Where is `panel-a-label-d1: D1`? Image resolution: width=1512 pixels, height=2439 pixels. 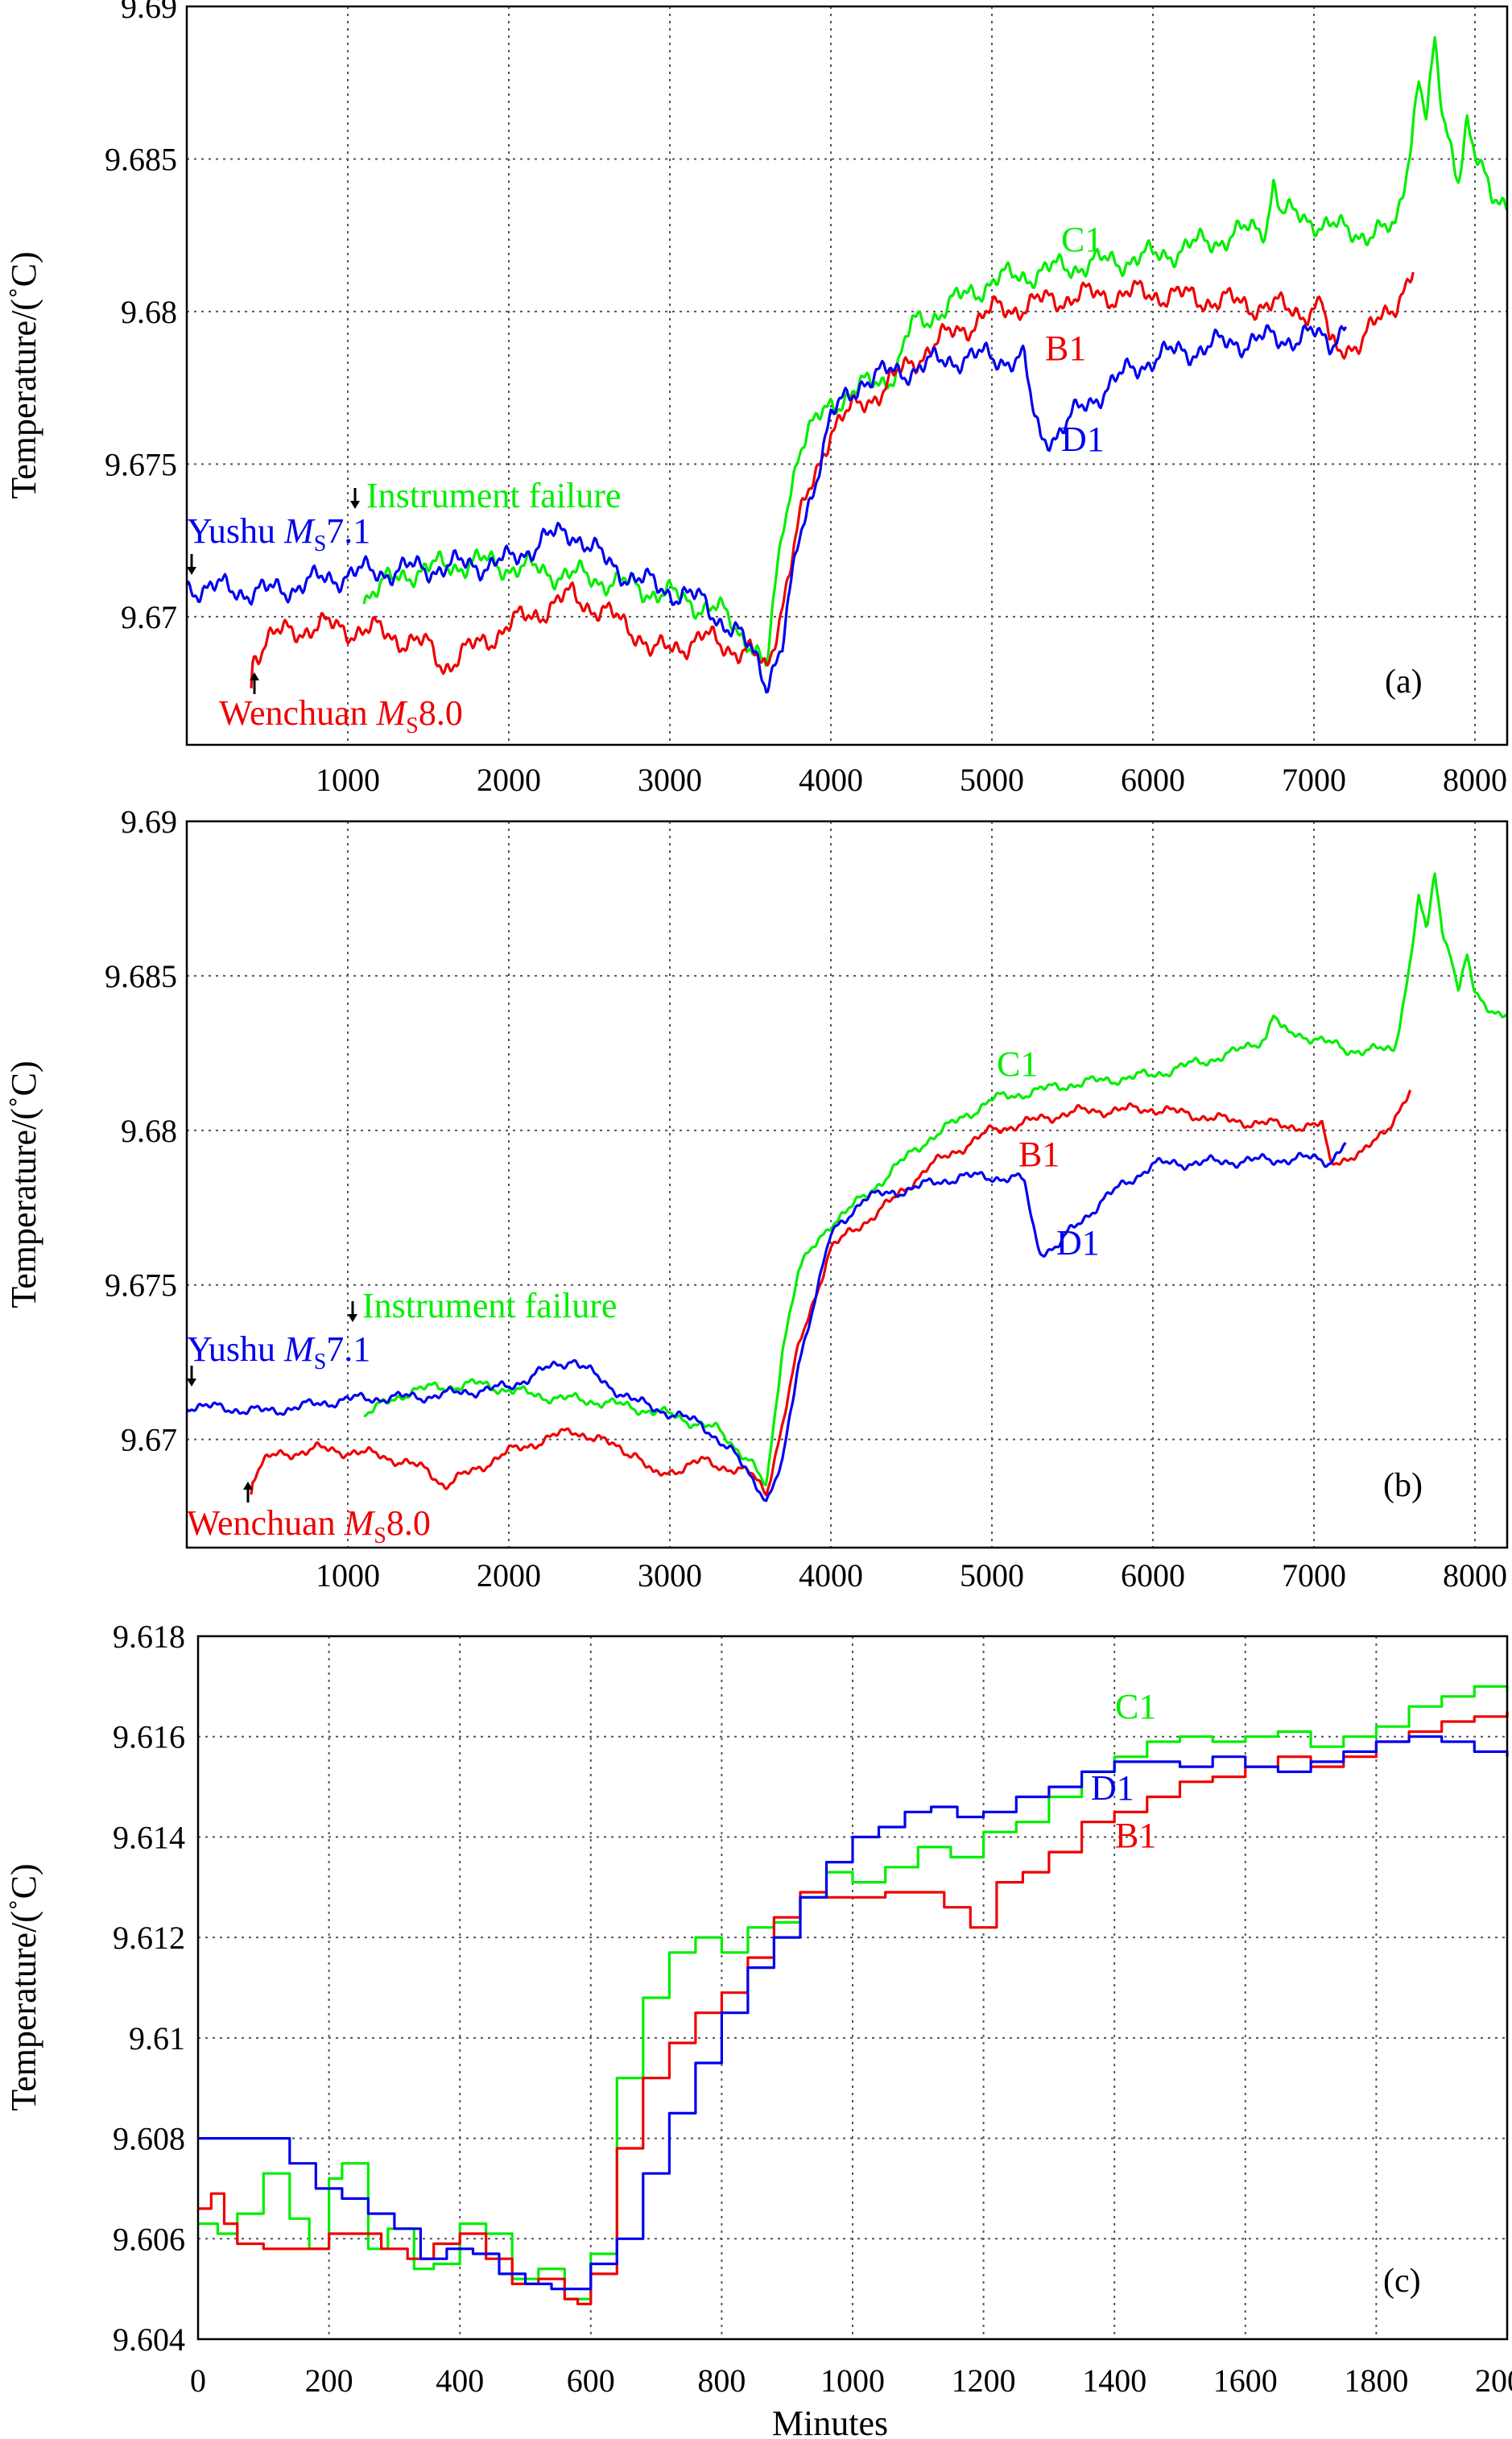 panel-a-label-d1: D1 is located at coordinates (1083, 439).